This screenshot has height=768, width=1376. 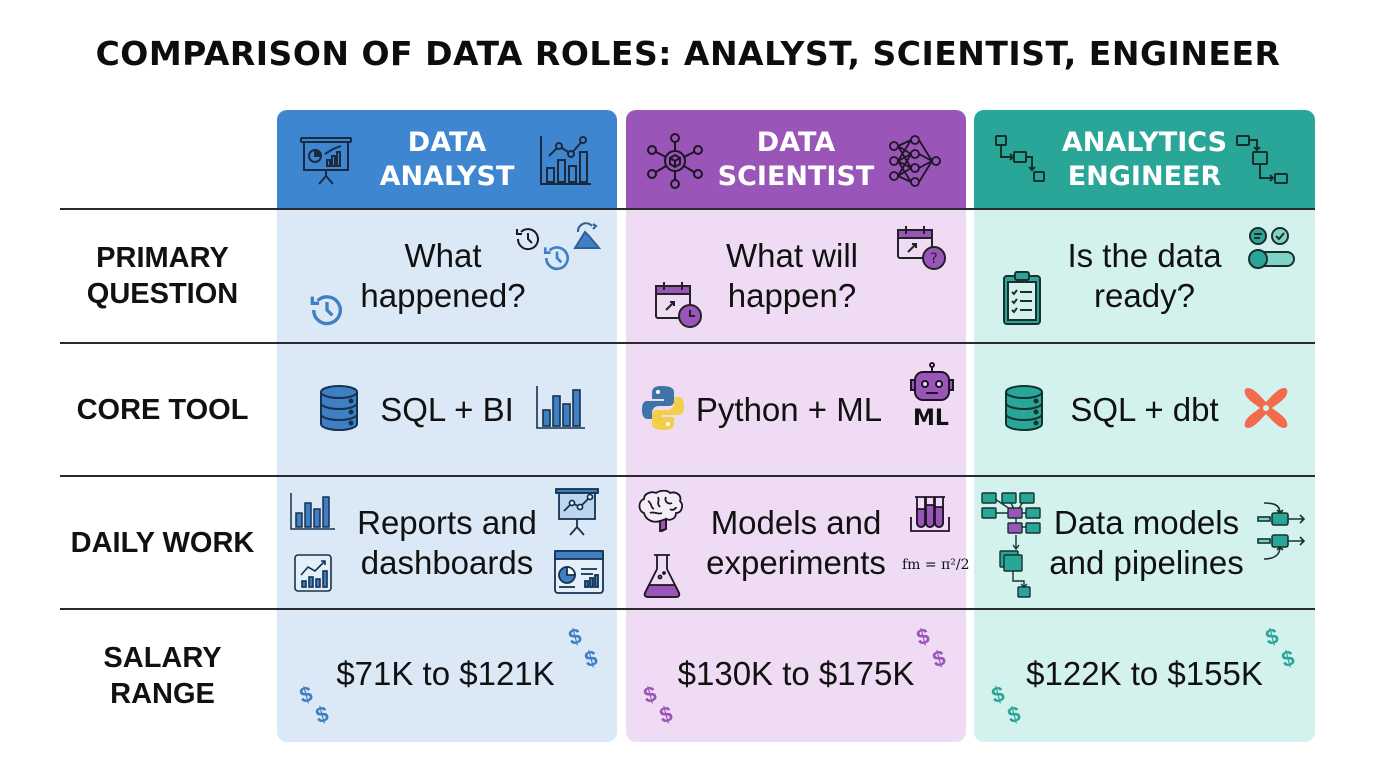 What do you see at coordinates (162, 409) in the screenshot?
I see `row-label-core-tool: CORE TOOL` at bounding box center [162, 409].